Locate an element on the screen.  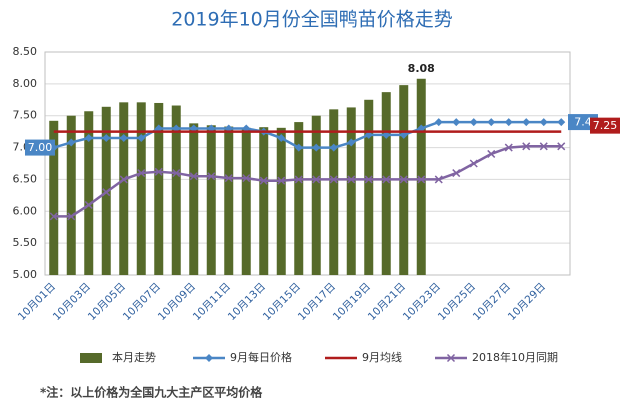
data-label: 7.4 is located at coordinates (583, 122).